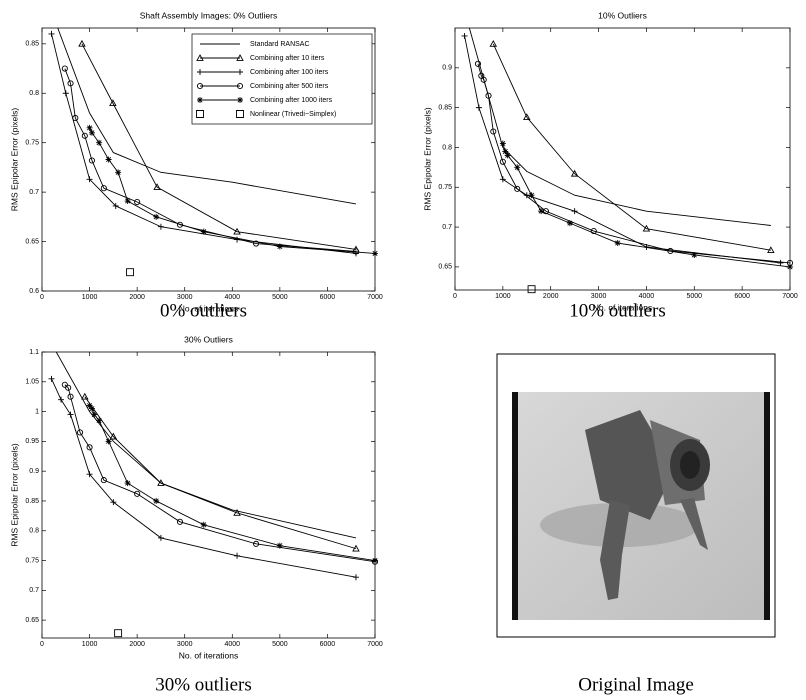  I want to click on y-axis-label: RMS Epipolar Error (pixels), so click(14, 495).